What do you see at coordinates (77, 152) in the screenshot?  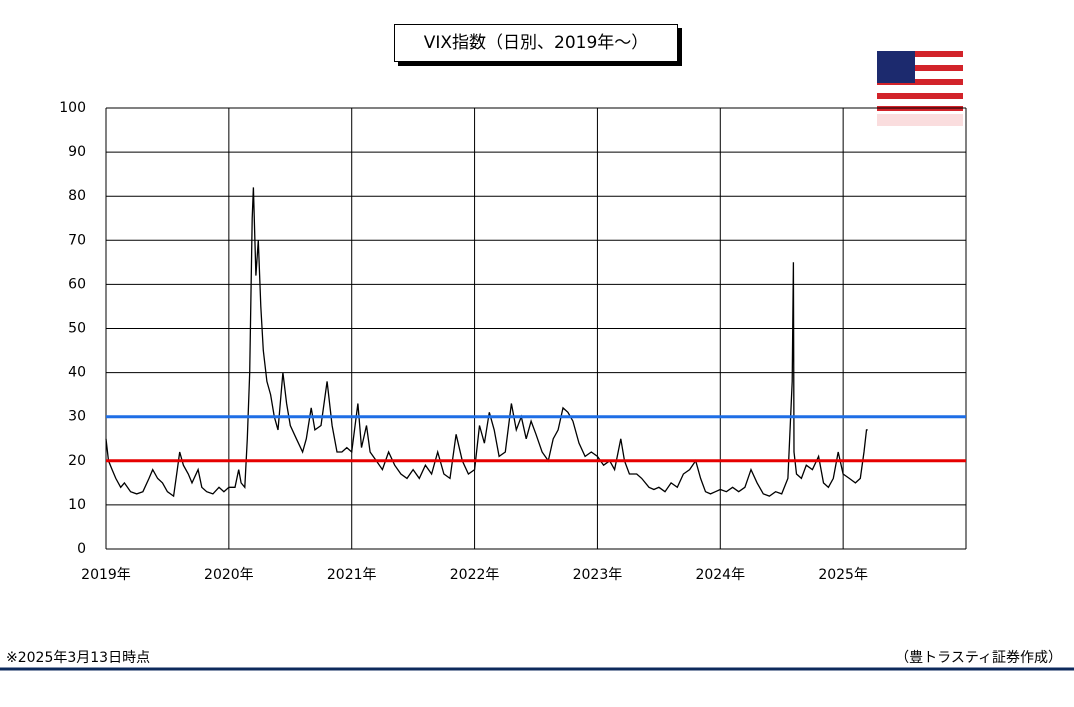 I see `y-tick-label: 90` at bounding box center [77, 152].